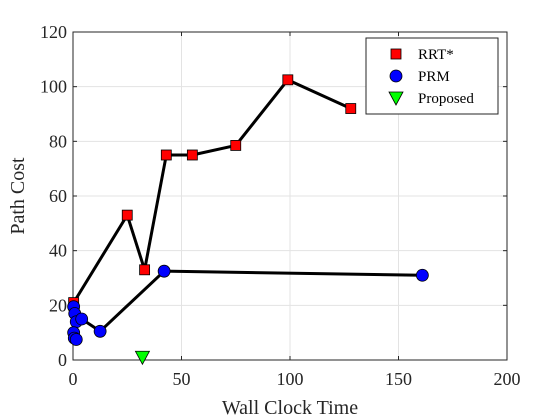  What do you see at coordinates (446, 99) in the screenshot?
I see `legend-proposed-label: Proposed` at bounding box center [446, 99].